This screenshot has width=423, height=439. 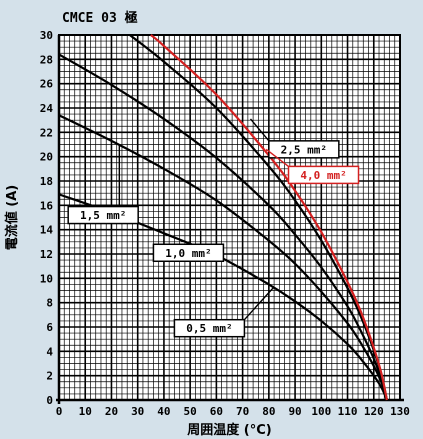 I want to click on y-tick-label: 2, so click(x=49, y=376).